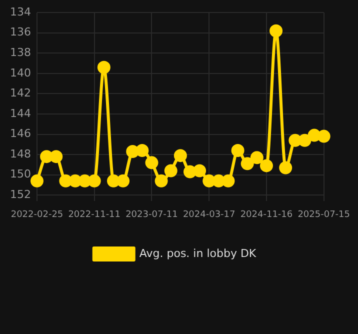  What do you see at coordinates (20, 153) in the screenshot?
I see `y-tick-label: 148` at bounding box center [20, 153].